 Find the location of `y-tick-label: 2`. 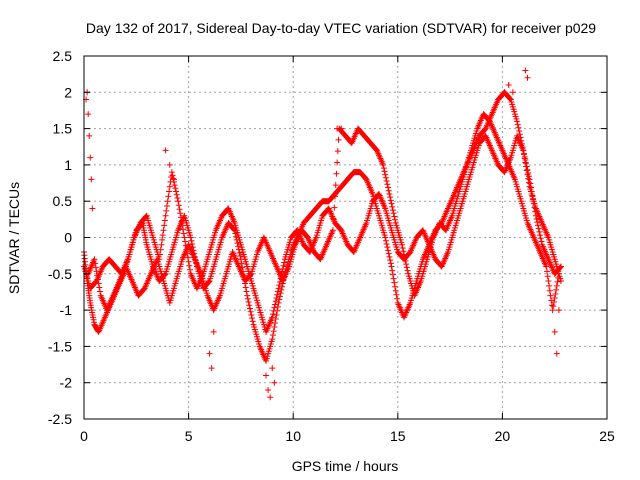

y-tick-label: 2 is located at coordinates (68, 92).